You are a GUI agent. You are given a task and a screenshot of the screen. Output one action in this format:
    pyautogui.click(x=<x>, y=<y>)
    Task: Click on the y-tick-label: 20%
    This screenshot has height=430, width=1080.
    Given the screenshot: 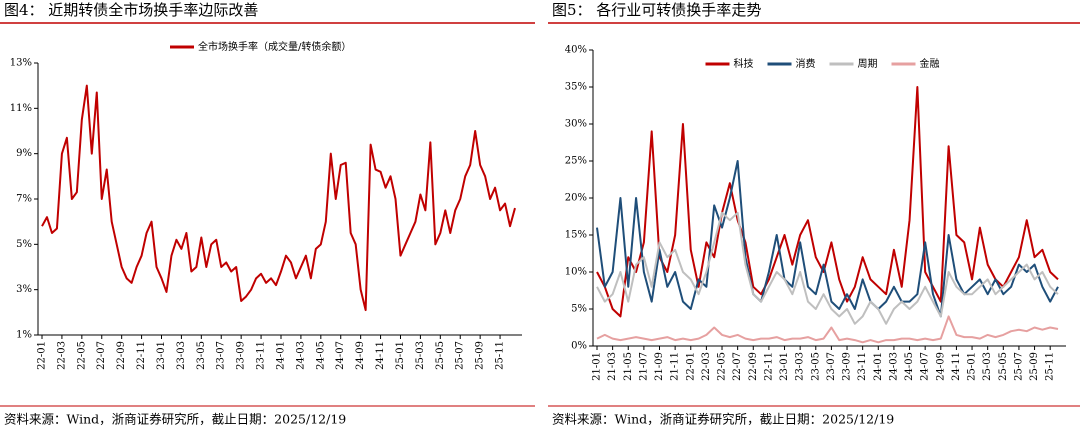 What is the action you would take?
    pyautogui.click(x=576, y=198)
    